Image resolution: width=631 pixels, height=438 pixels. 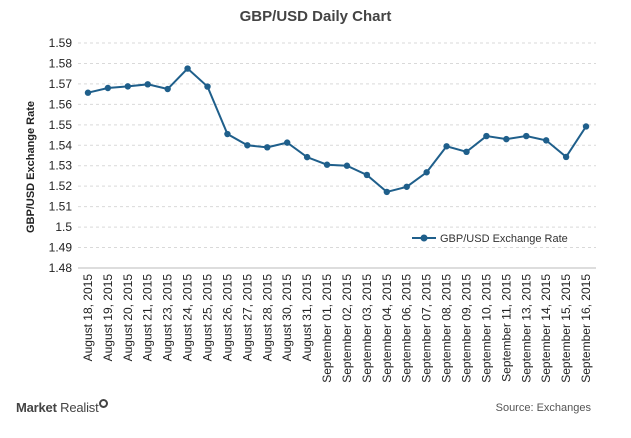 I want to click on y-tick-label: 1.53, so click(x=61, y=166).